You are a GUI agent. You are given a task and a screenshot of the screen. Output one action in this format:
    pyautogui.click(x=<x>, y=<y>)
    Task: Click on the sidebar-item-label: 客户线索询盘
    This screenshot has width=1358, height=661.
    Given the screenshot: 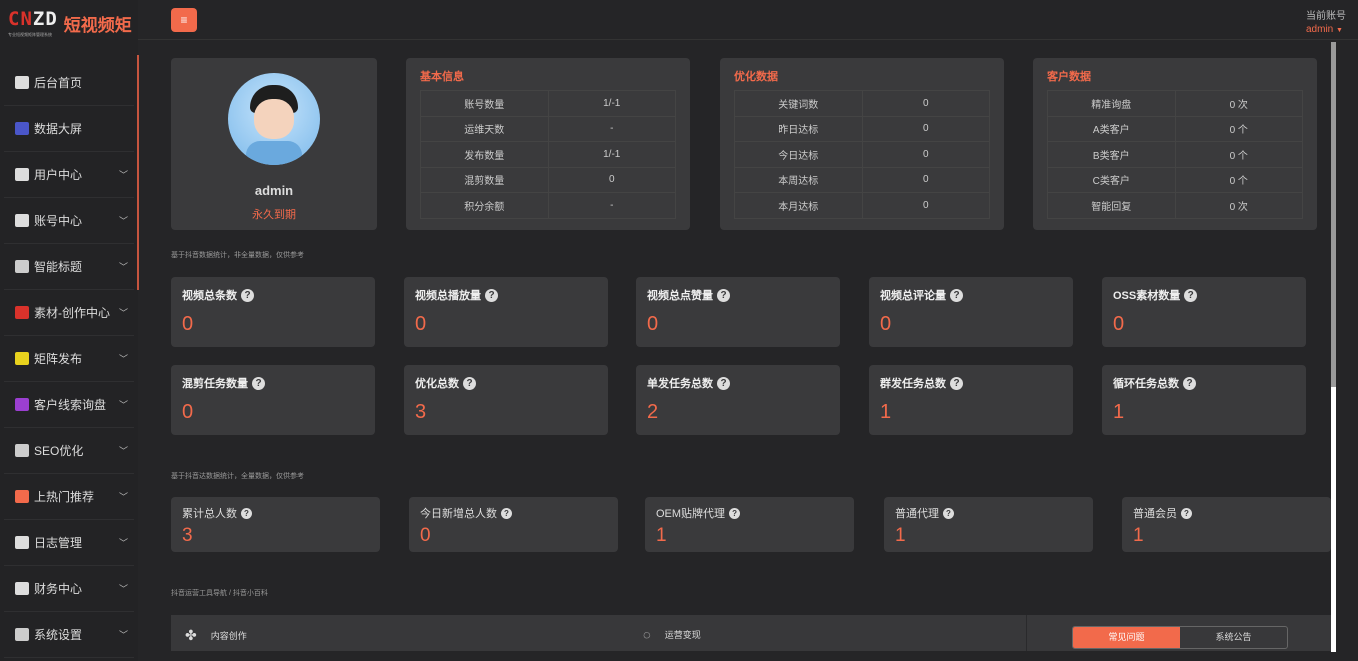 What is the action you would take?
    pyautogui.click(x=70, y=405)
    